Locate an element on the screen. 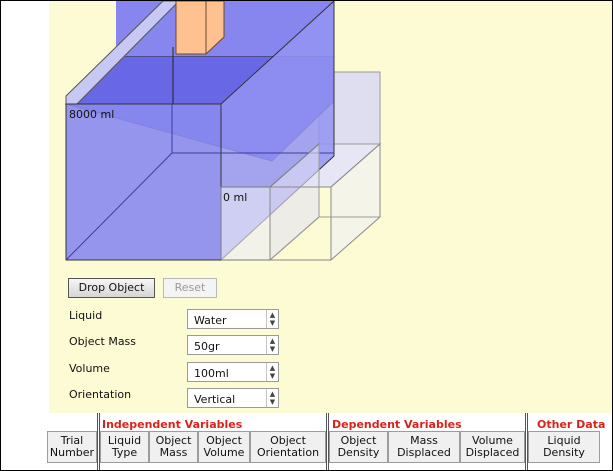  object-mass-label: Object Mass is located at coordinates (103, 341).